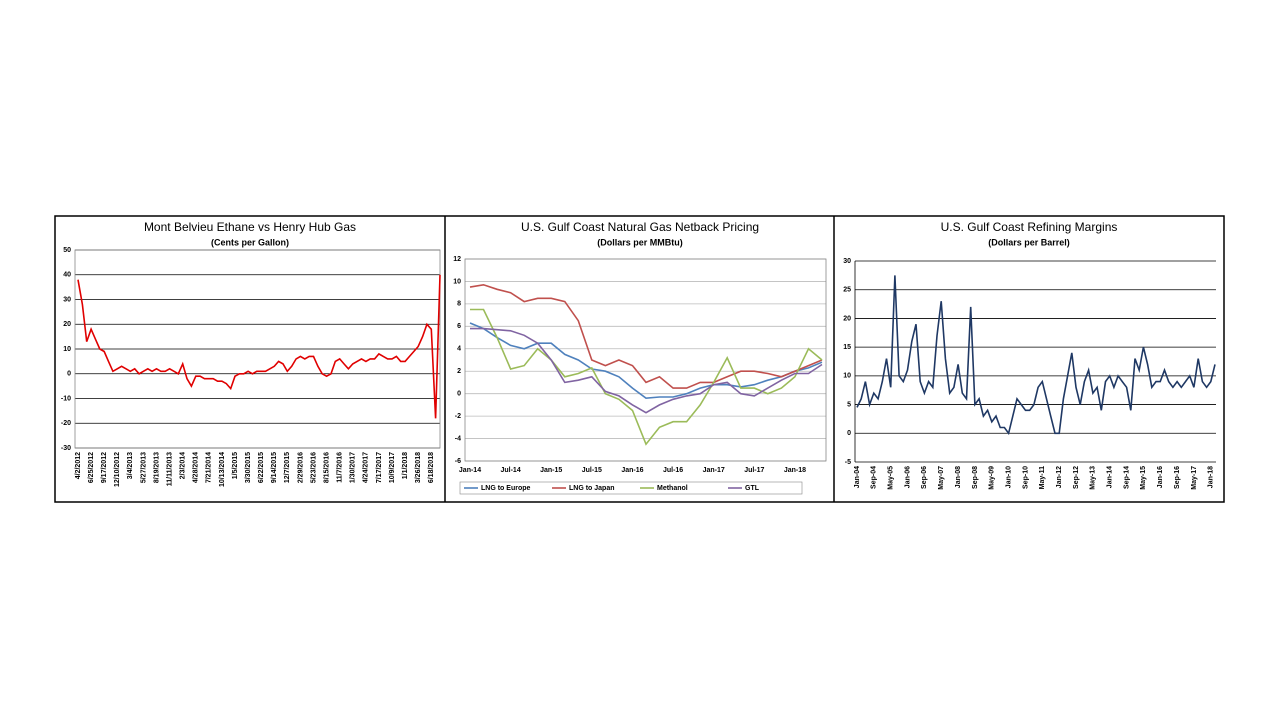 The width and height of the screenshot is (1280, 720). Describe the element at coordinates (847, 290) in the screenshot. I see `y-tick-label: 25` at that location.